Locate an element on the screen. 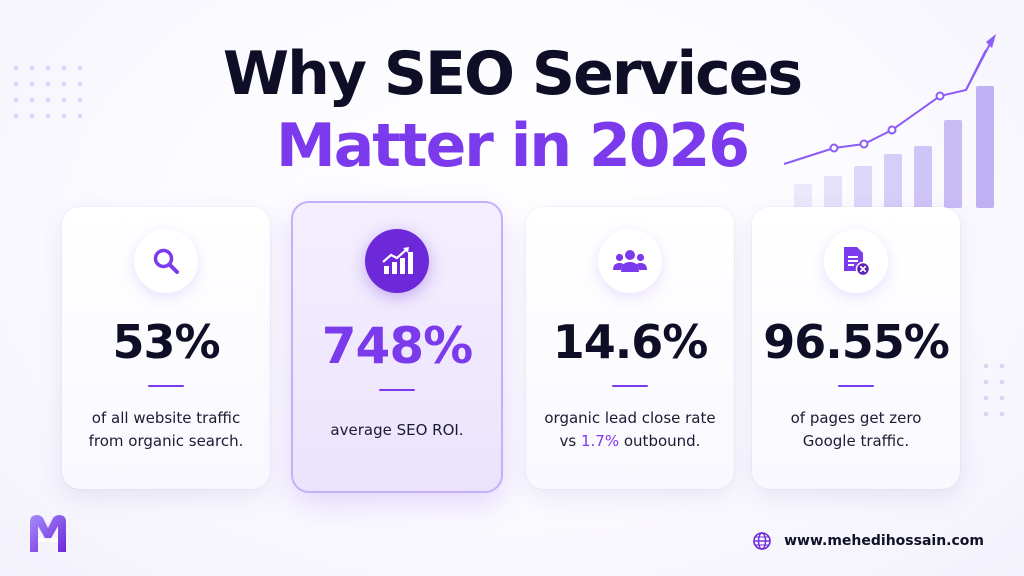 This screenshot has width=1024, height=576. stat-value: 748% is located at coordinates (397, 346).